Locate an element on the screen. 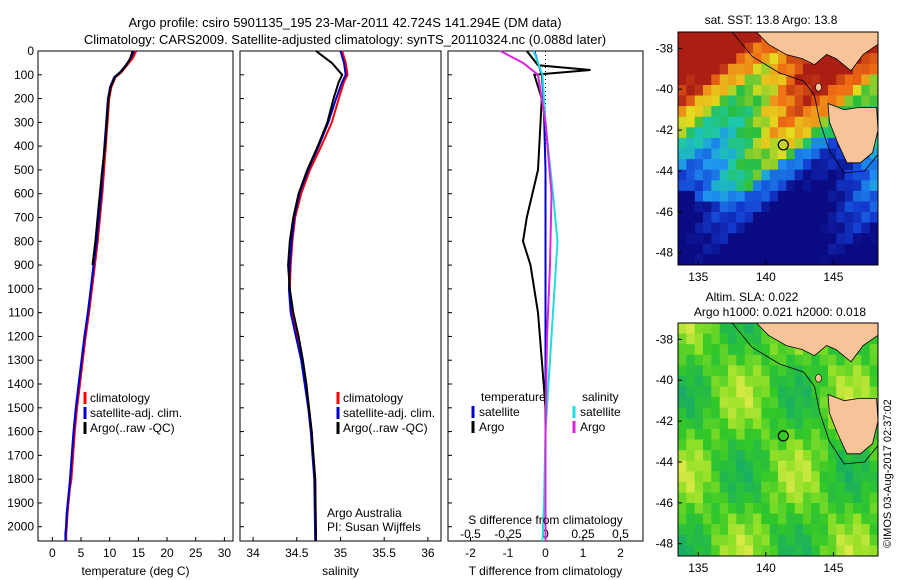 The width and height of the screenshot is (900, 580). y-tick-label: 400 is located at coordinates (24, 146).